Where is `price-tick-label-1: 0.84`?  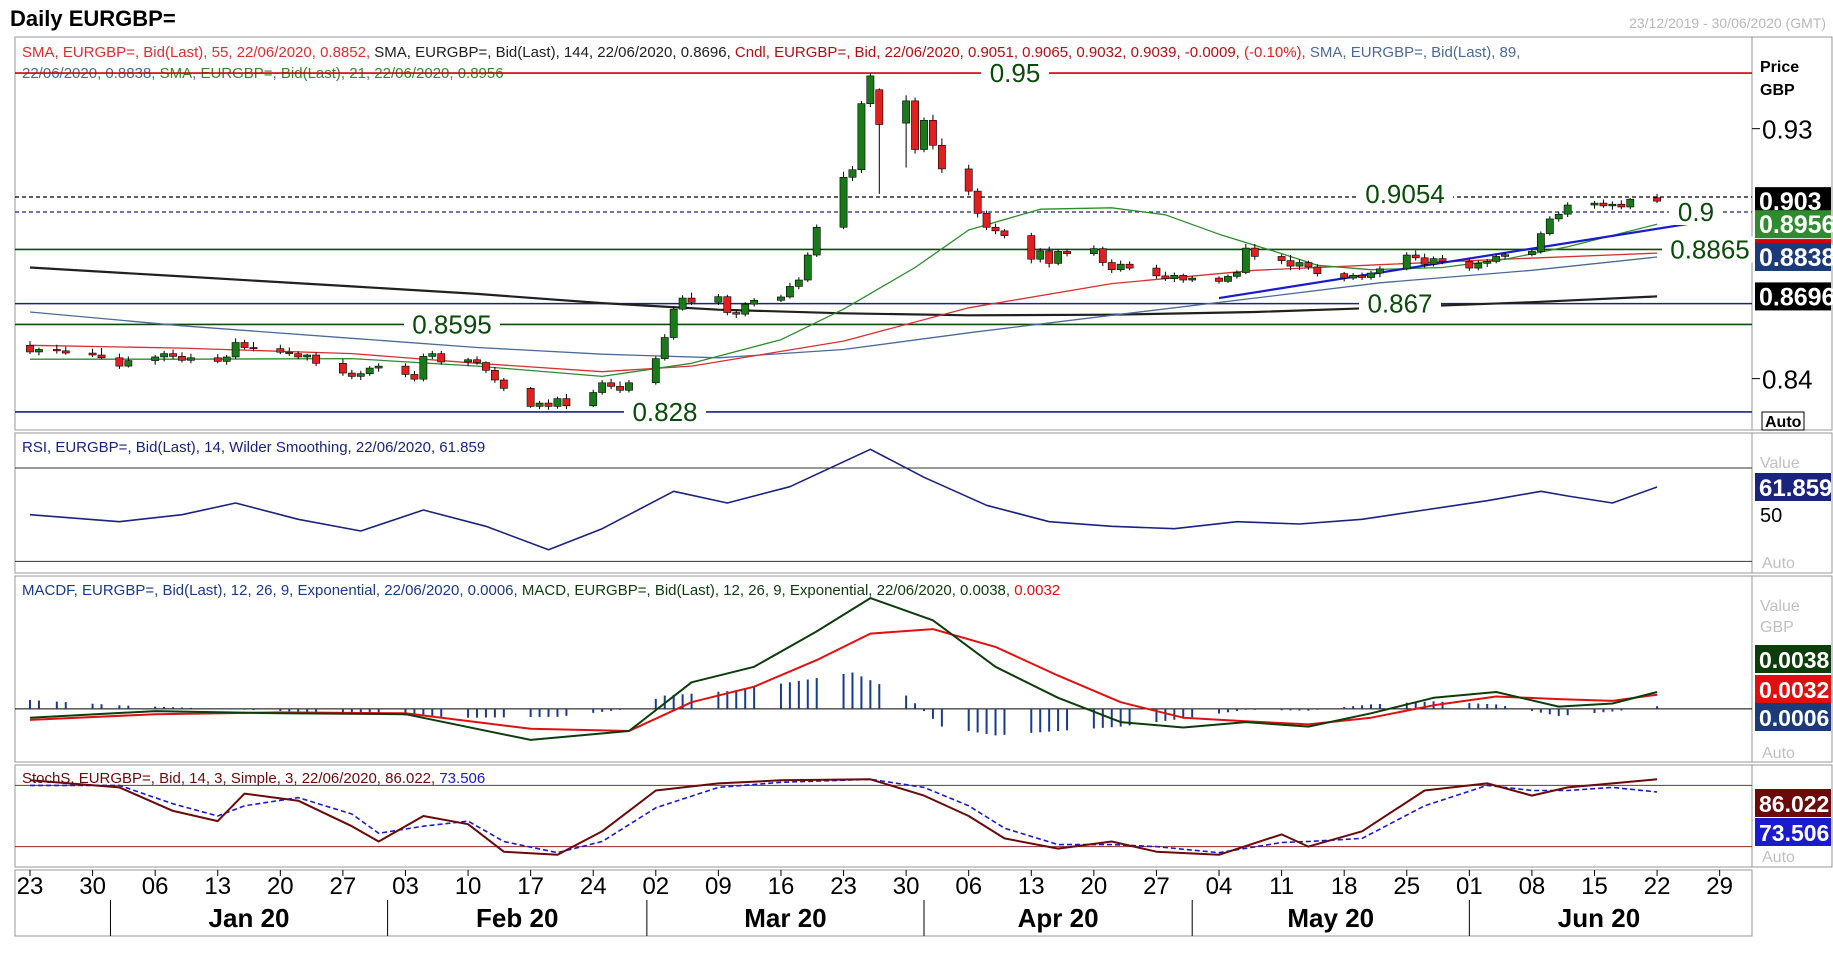
price-tick-label-1: 0.84 is located at coordinates (1787, 380).